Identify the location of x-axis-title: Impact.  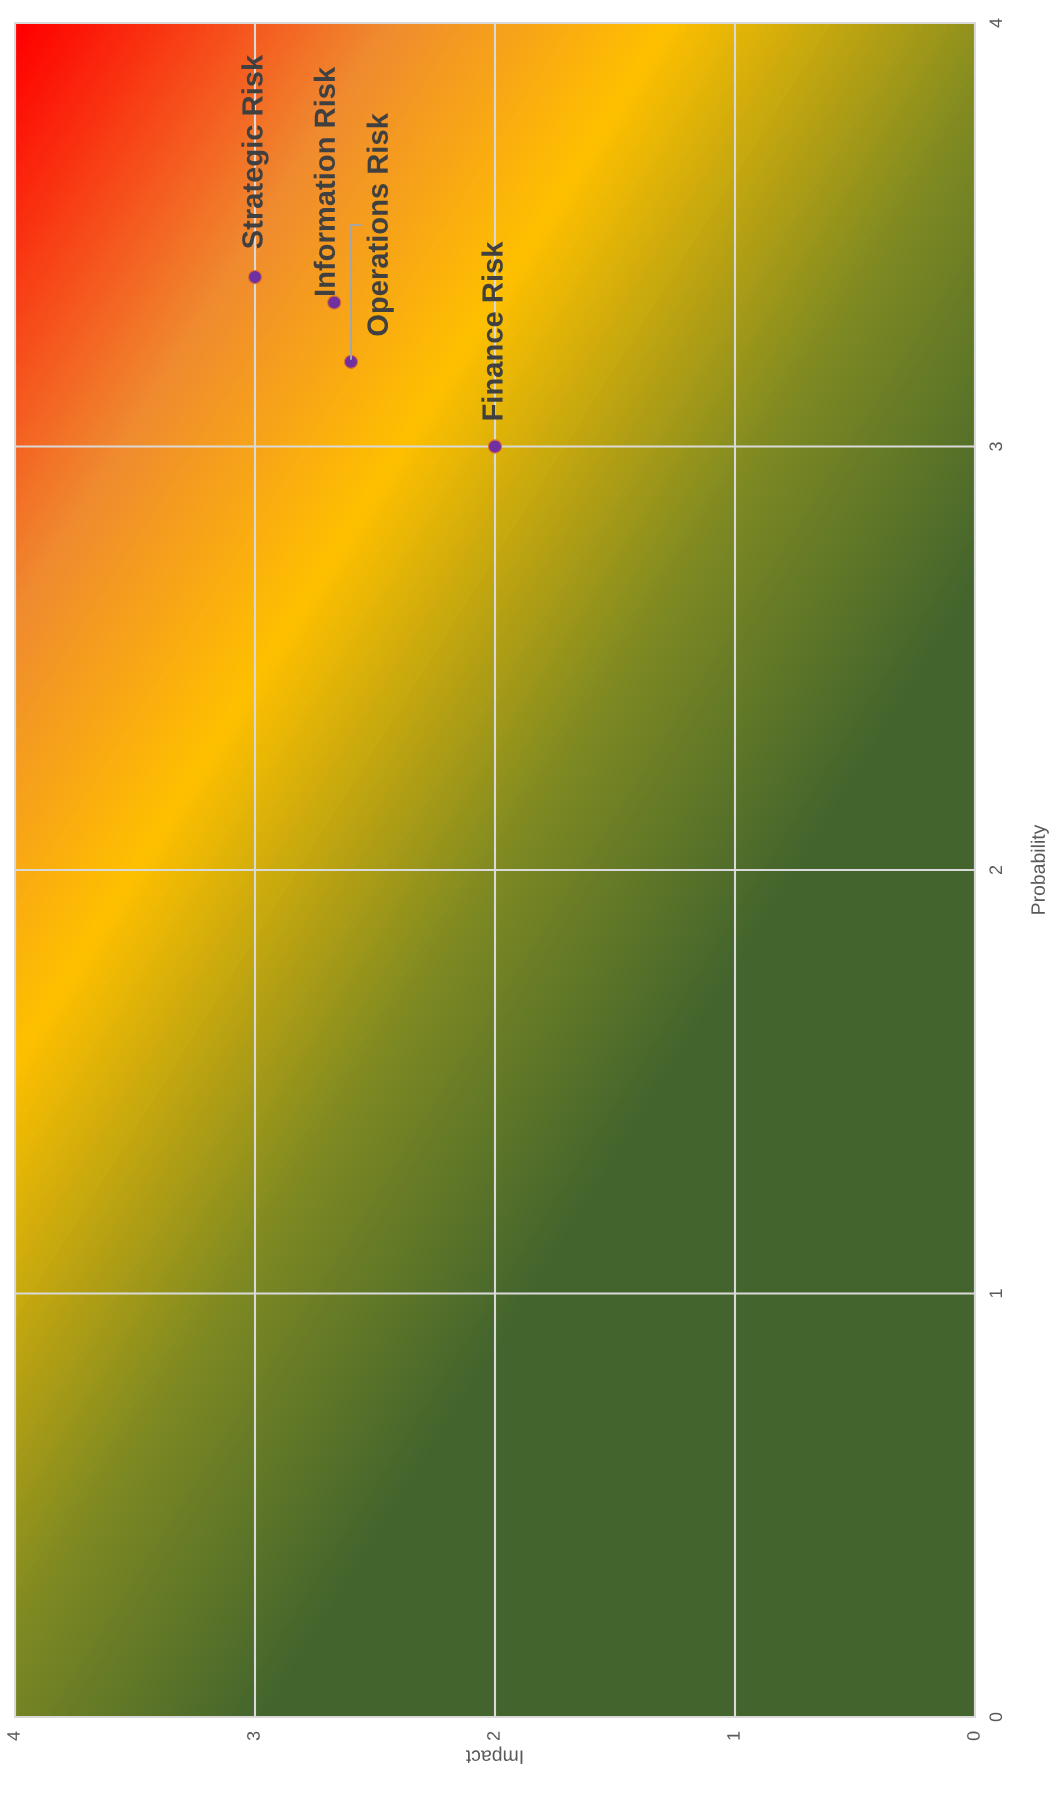
(494, 1755).